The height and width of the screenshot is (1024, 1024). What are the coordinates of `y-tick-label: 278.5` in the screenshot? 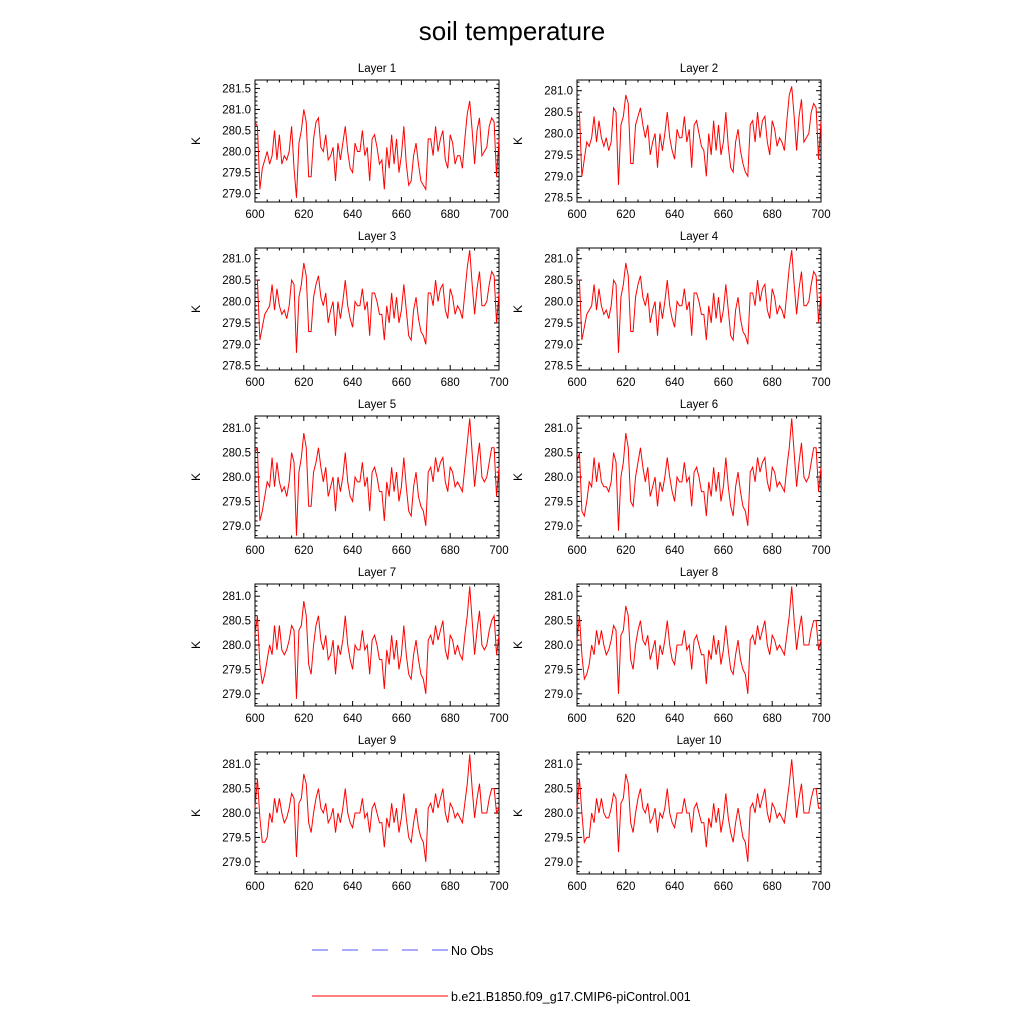 It's located at (558, 367).